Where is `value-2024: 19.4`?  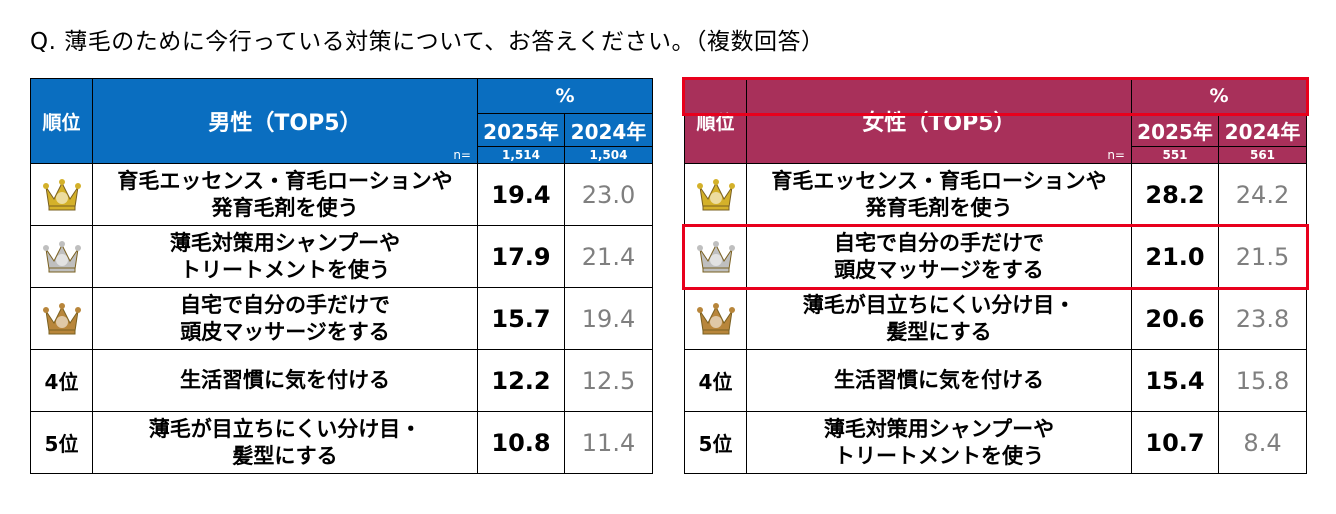
value-2024: 19.4 is located at coordinates (608, 318).